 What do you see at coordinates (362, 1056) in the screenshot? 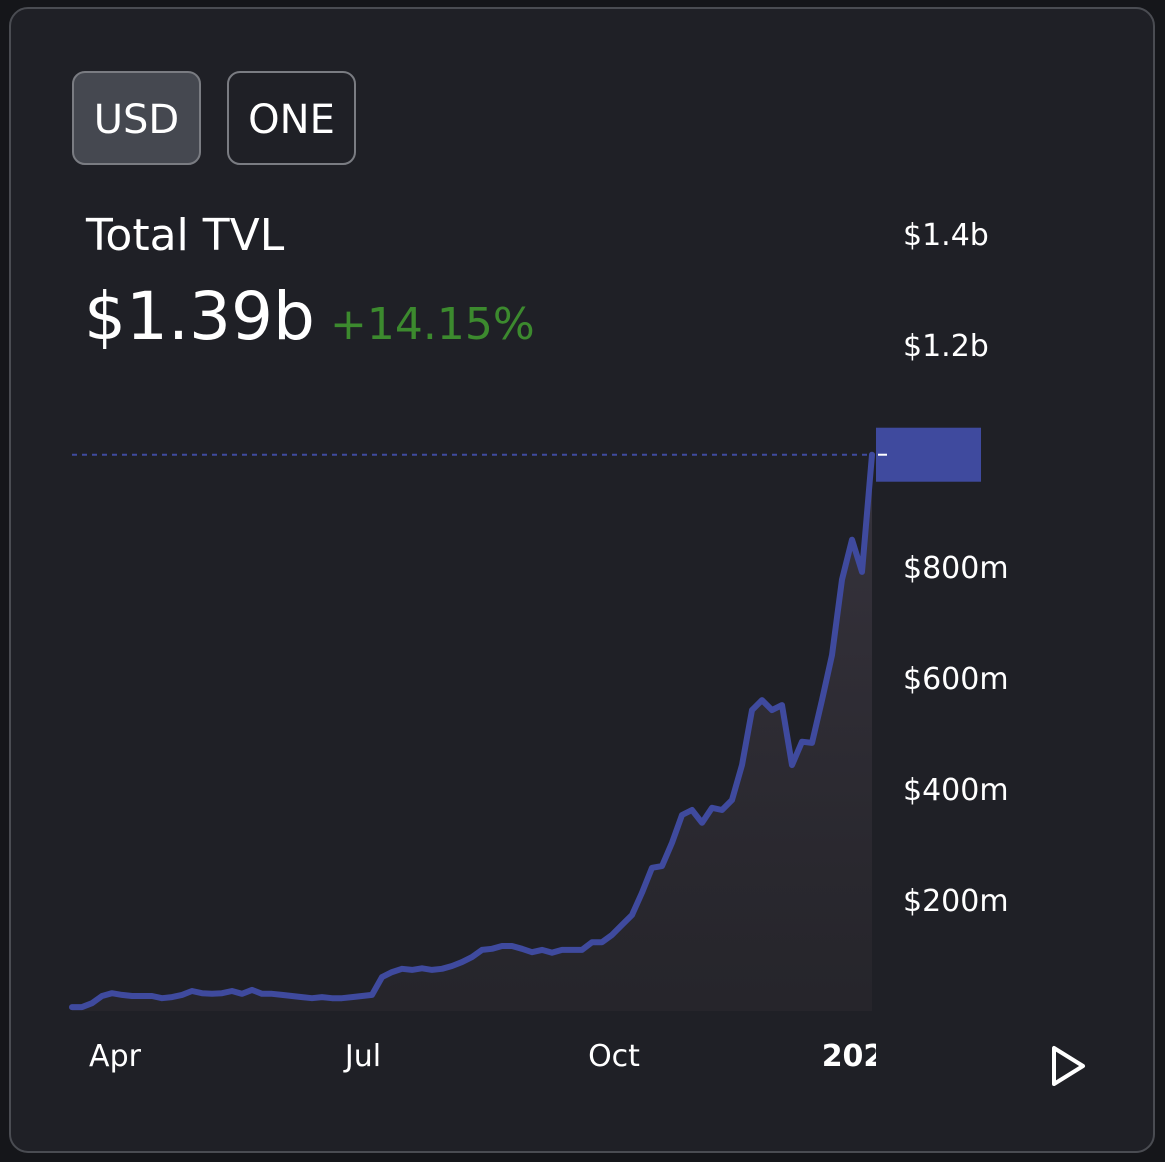
I see `x-tick-label: Jul` at bounding box center [362, 1056].